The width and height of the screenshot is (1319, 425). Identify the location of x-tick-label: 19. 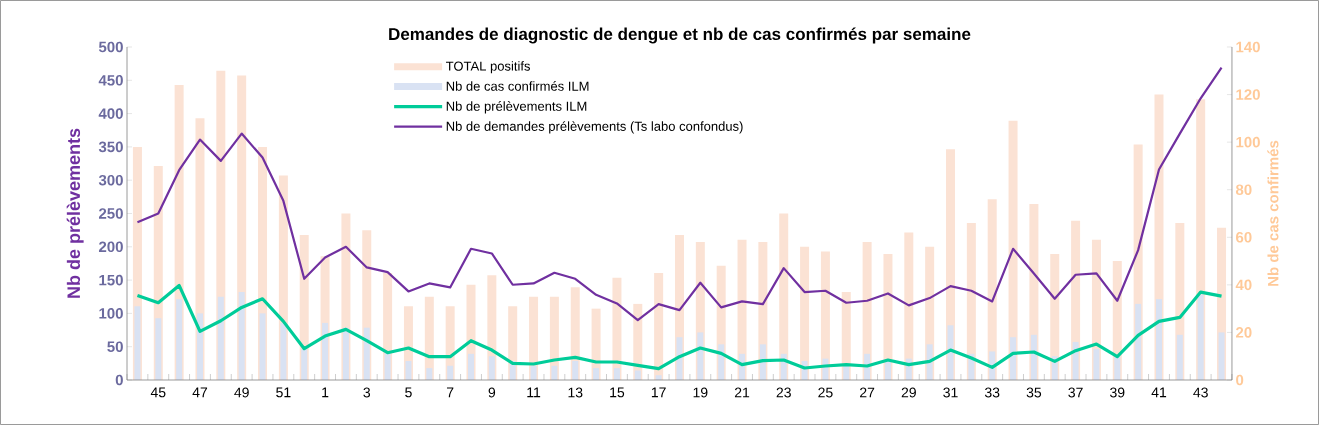
(700, 392).